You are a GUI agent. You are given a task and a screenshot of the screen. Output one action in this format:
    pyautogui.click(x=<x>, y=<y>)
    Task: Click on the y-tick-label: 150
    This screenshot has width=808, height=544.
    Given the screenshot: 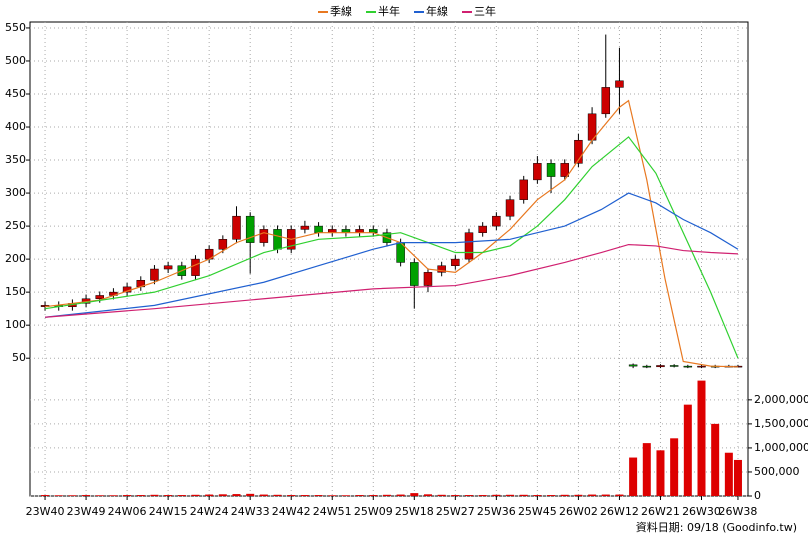 What is the action you would take?
    pyautogui.click(x=15, y=291)
    